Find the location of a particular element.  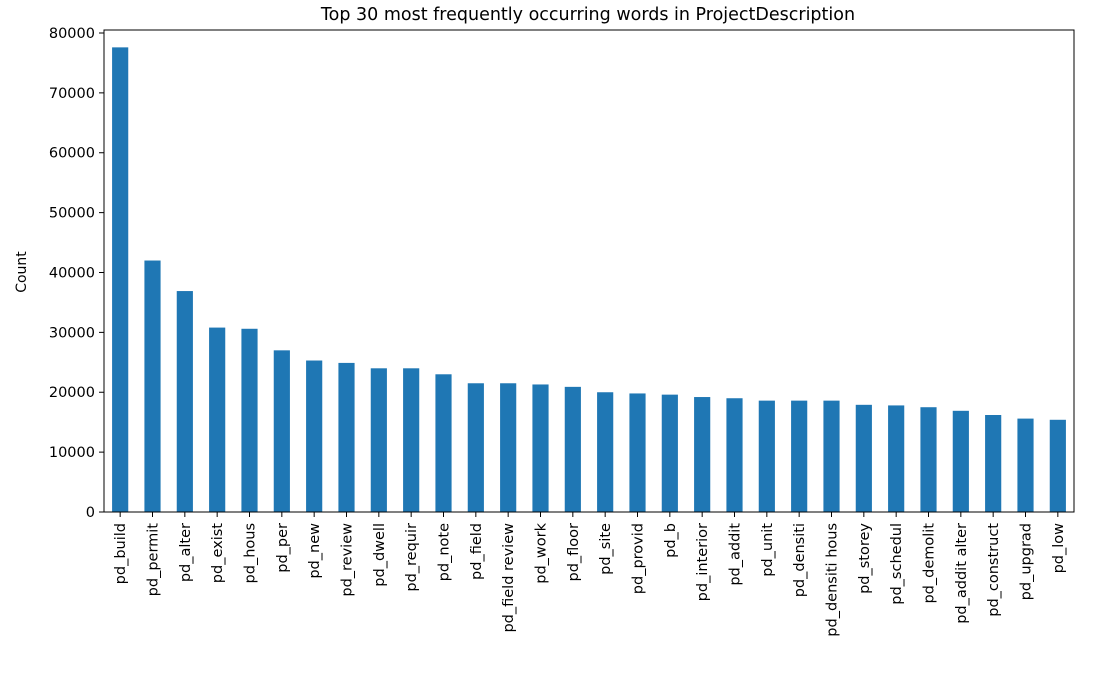

y-axis-label: Count is located at coordinates (22, 272).